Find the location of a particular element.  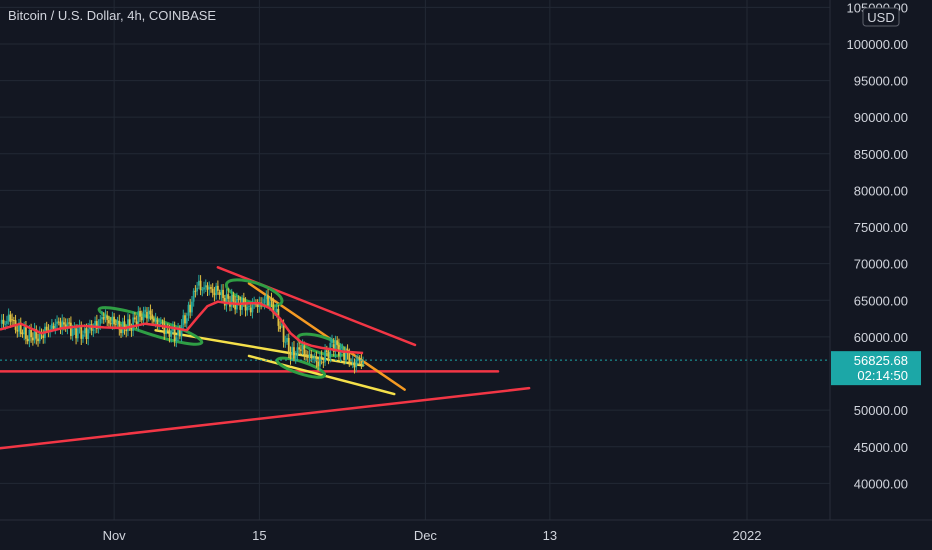

moving-average is located at coordinates (182, 327).